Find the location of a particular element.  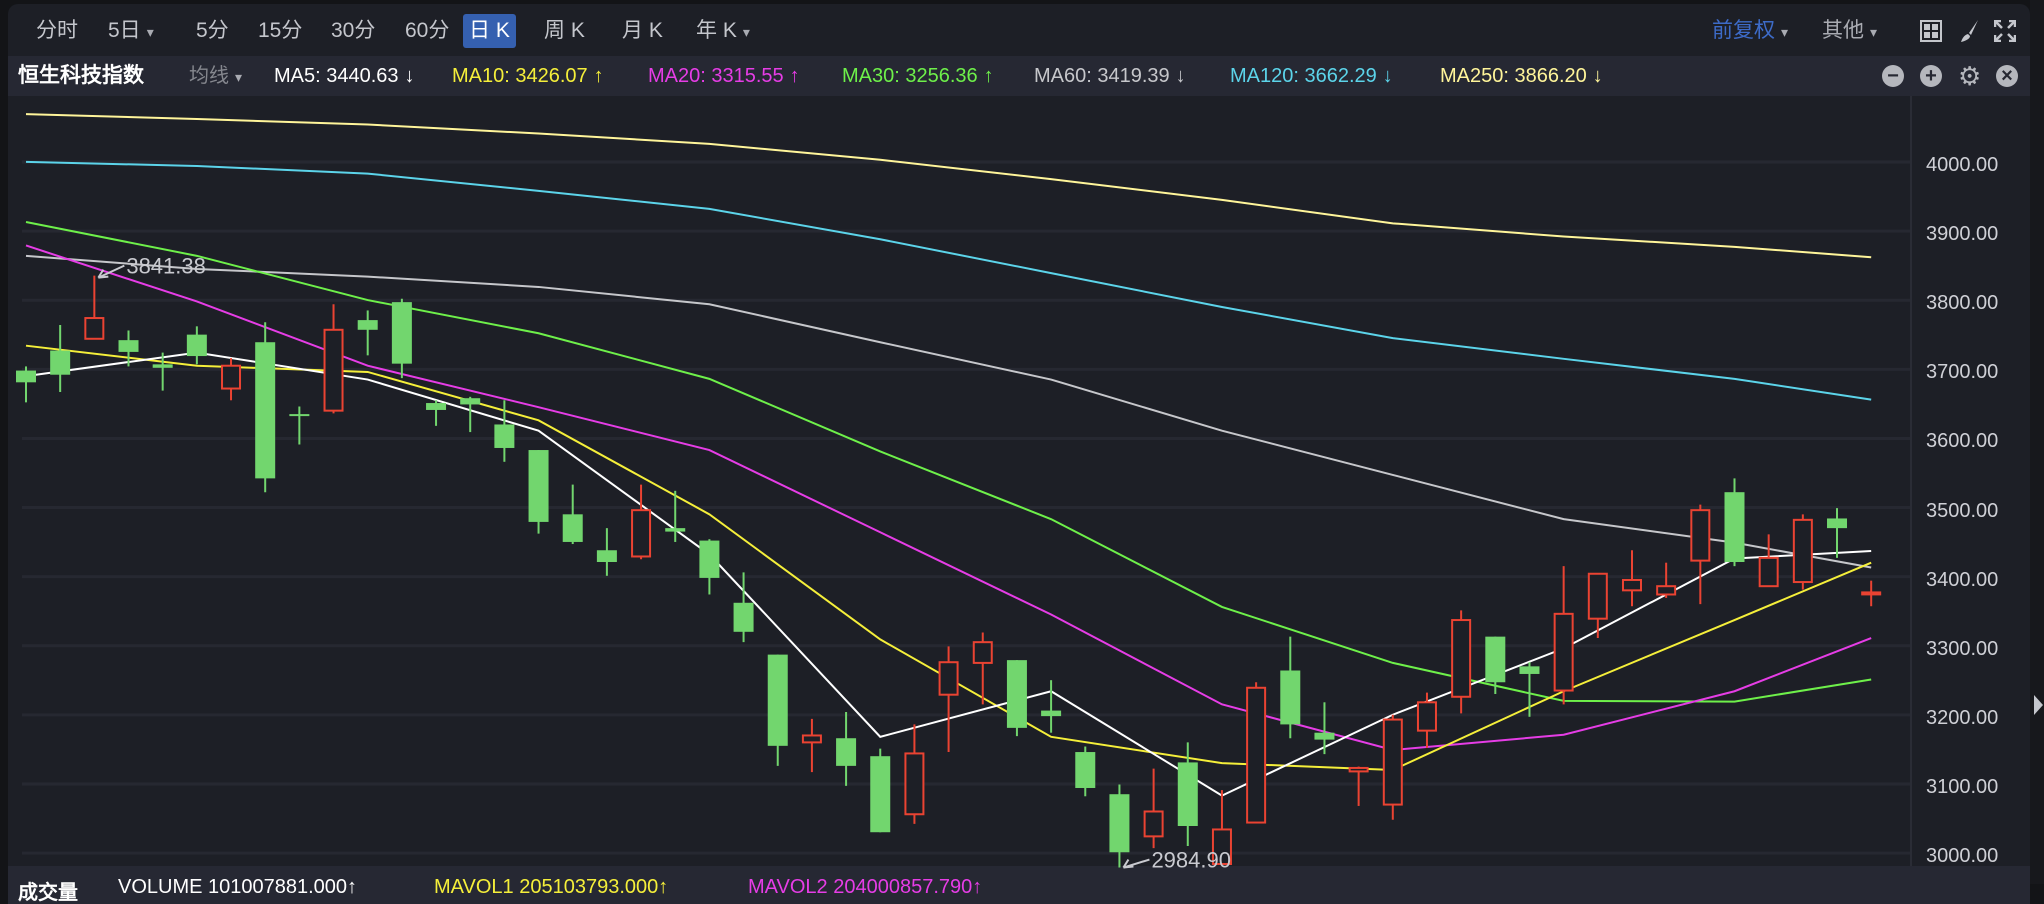

y-tick-label: 3000.00 is located at coordinates (1962, 856).